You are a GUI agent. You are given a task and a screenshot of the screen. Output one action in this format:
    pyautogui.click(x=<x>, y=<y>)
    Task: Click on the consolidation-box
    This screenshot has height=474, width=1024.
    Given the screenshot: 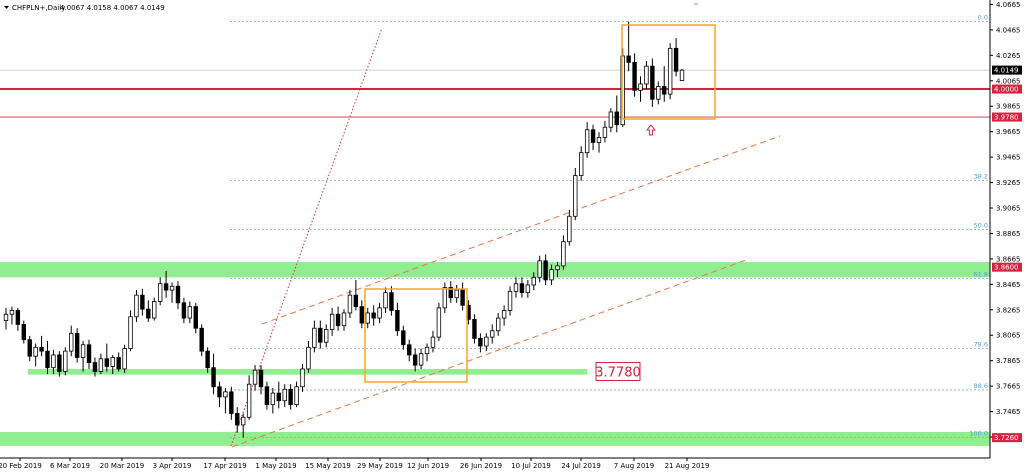 What is the action you would take?
    pyautogui.click(x=416, y=335)
    